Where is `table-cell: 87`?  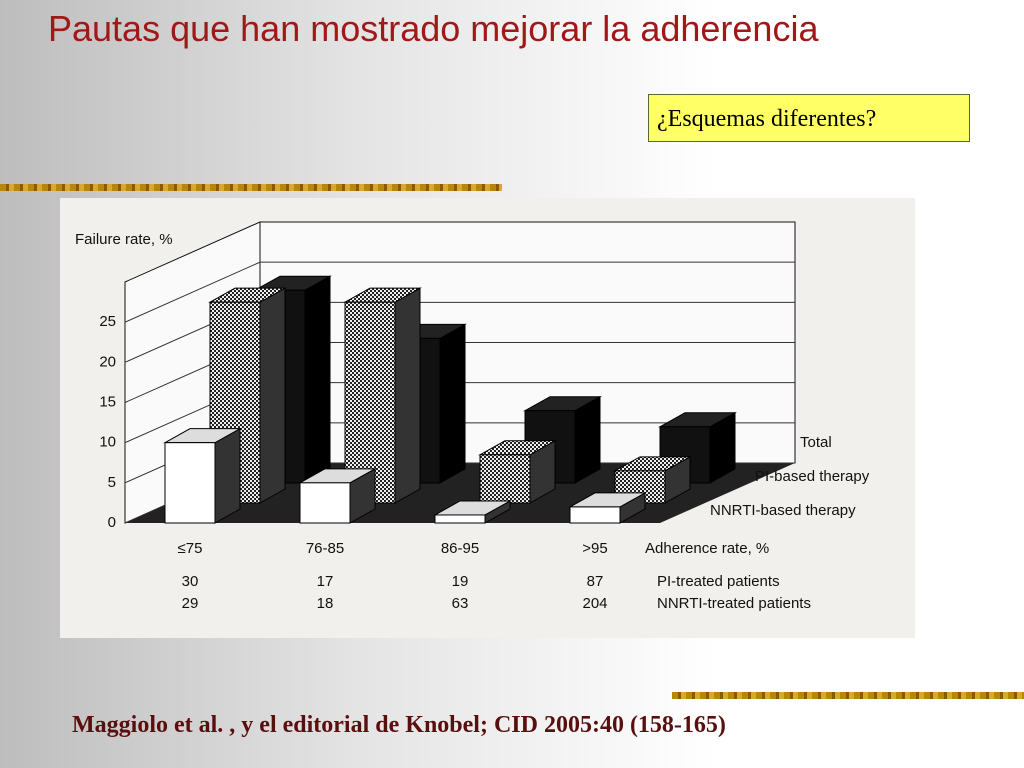 table-cell: 87 is located at coordinates (595, 581).